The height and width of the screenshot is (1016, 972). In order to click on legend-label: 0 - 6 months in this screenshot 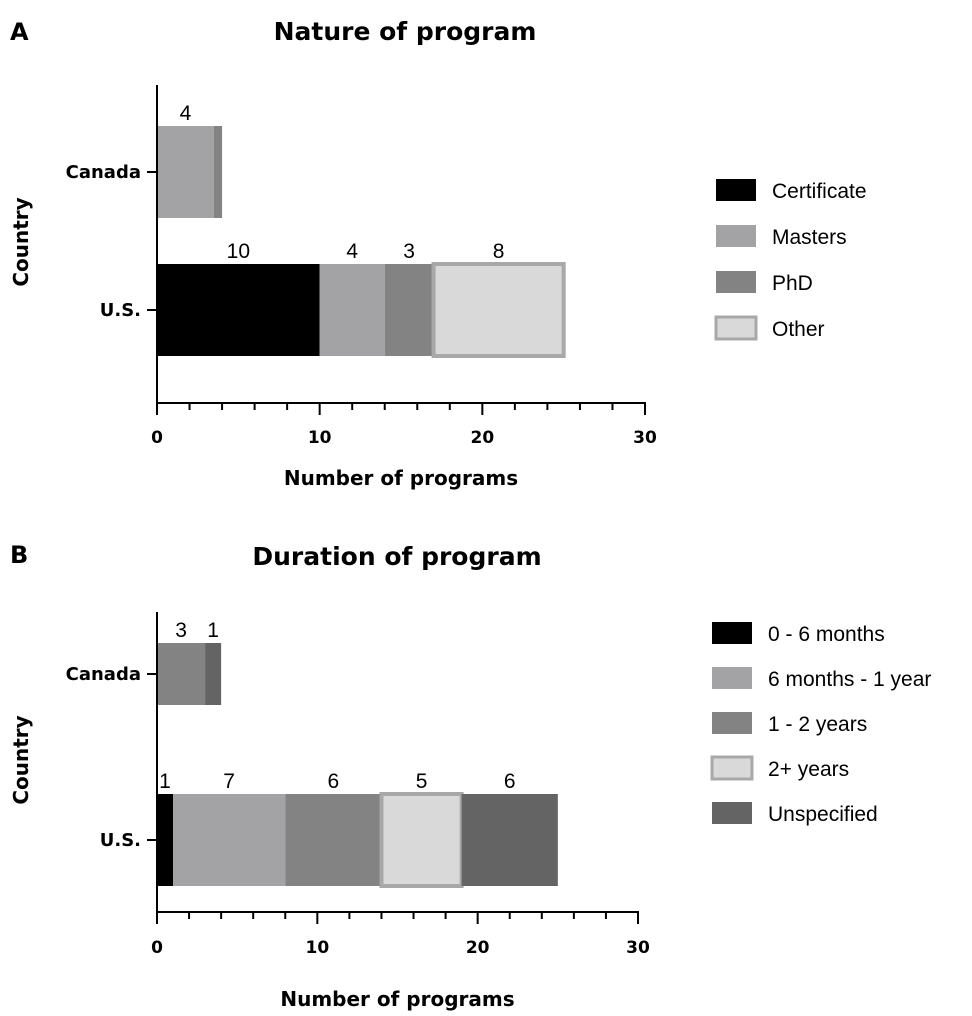, I will do `click(826, 634)`.